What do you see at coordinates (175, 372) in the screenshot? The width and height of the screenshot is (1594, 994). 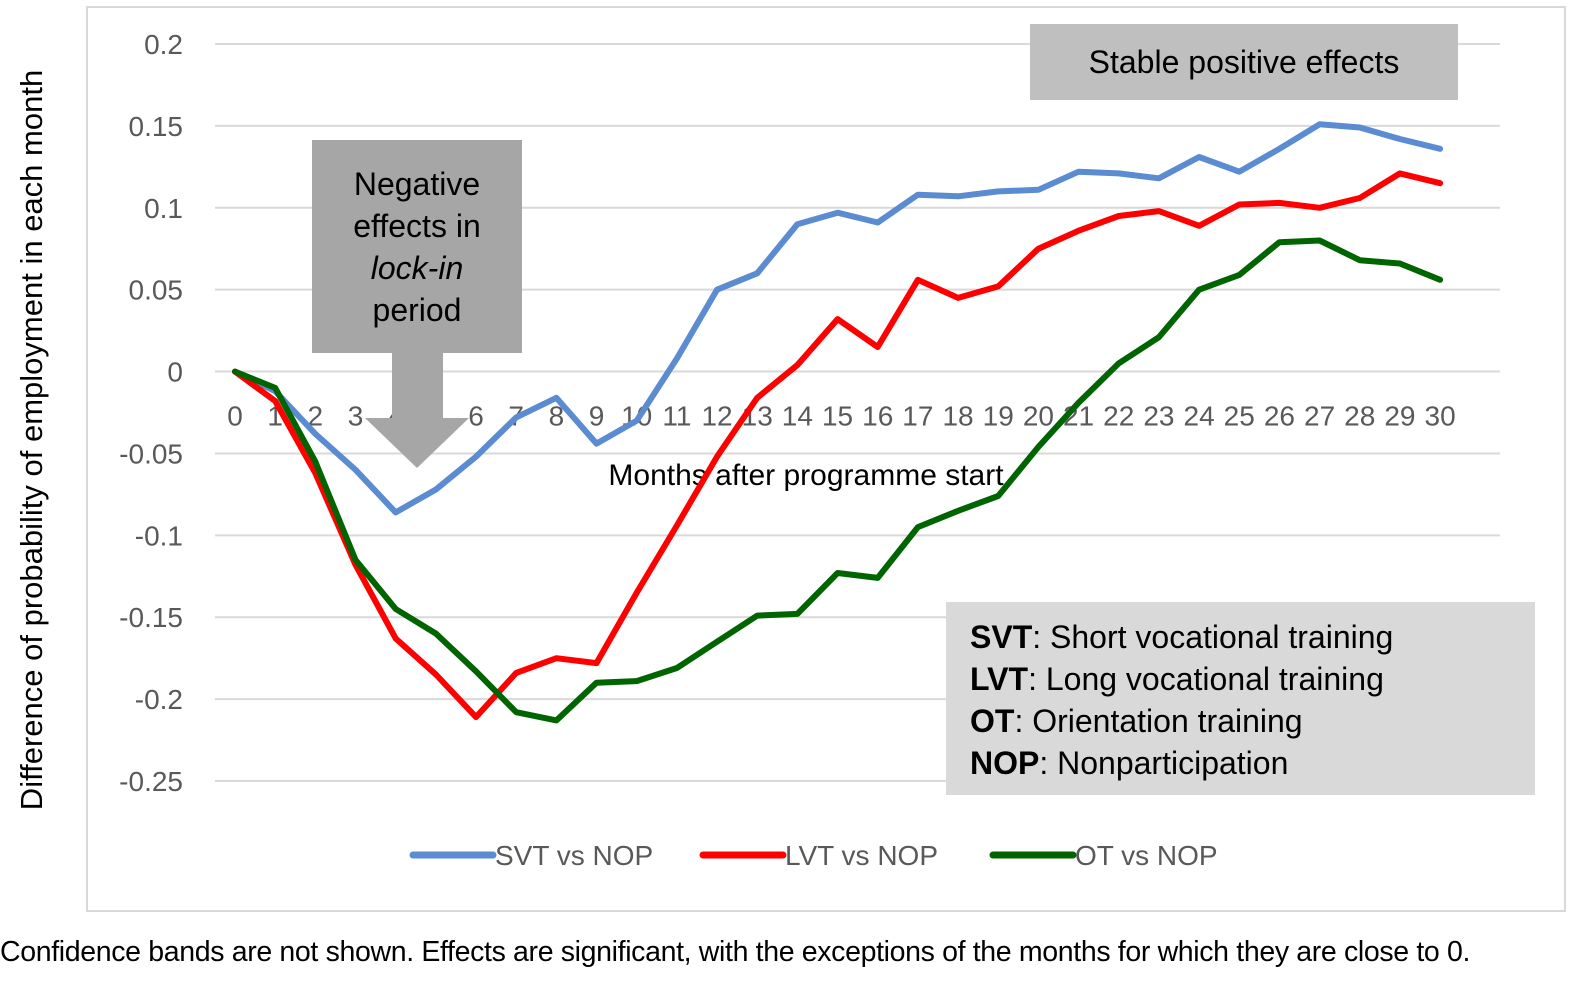 I see `y-tick-label: 0` at bounding box center [175, 372].